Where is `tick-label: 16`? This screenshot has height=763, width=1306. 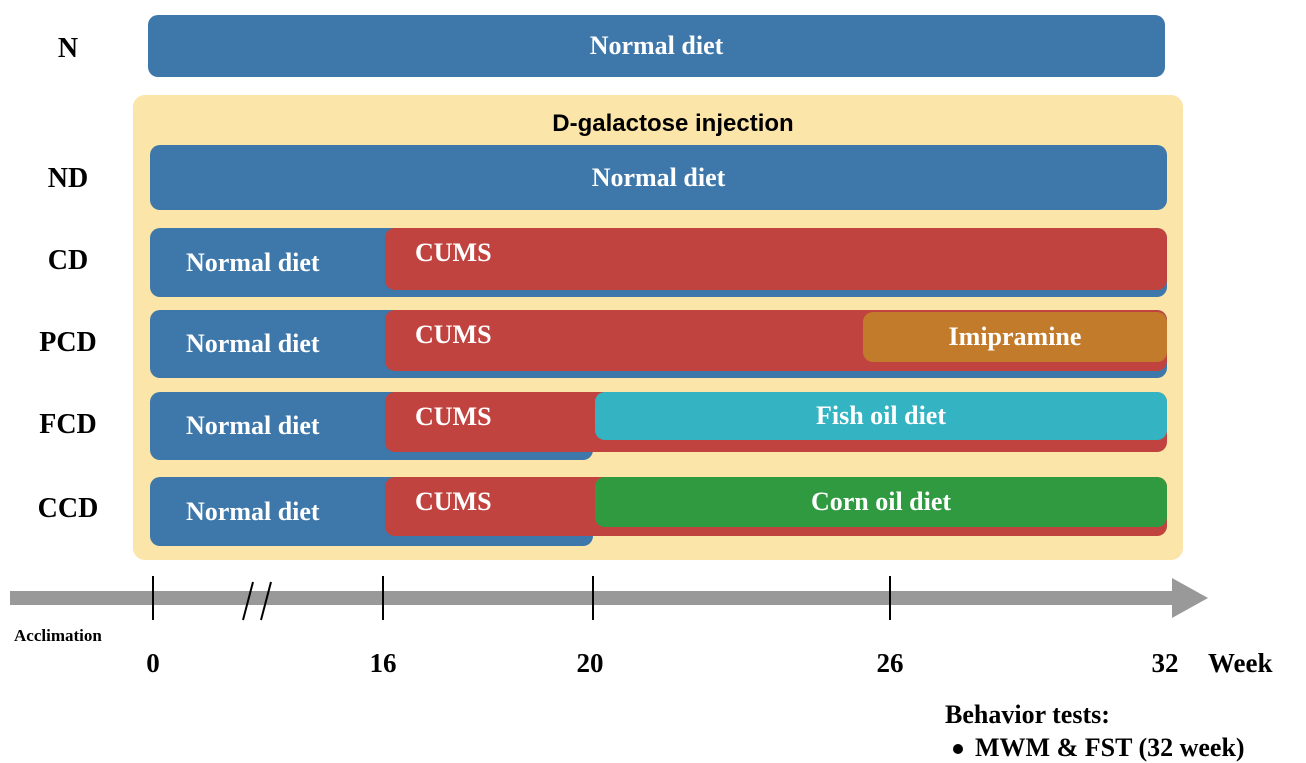
tick-label: 16 is located at coordinates (383, 663).